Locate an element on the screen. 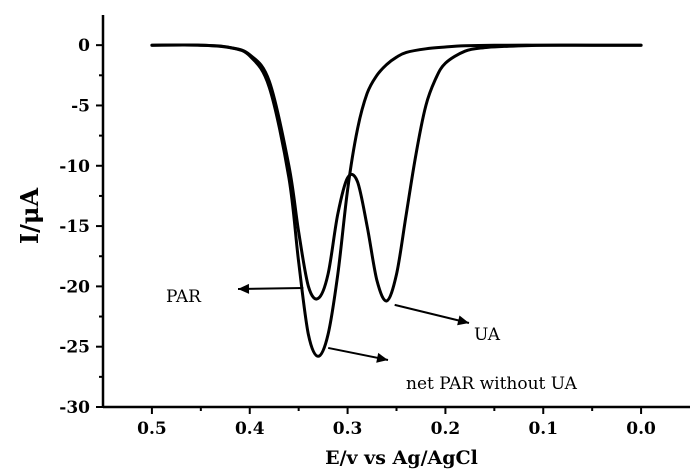 Image resolution: width=691 pixels, height=470 pixels. y-tick-label: -25 is located at coordinates (74, 348).